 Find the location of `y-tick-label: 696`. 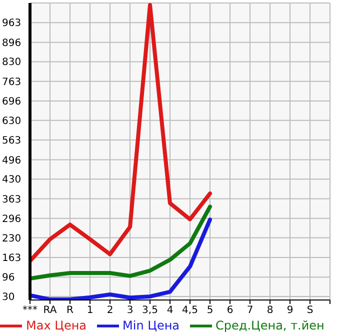

y-tick-label: 696 is located at coordinates (12, 102).